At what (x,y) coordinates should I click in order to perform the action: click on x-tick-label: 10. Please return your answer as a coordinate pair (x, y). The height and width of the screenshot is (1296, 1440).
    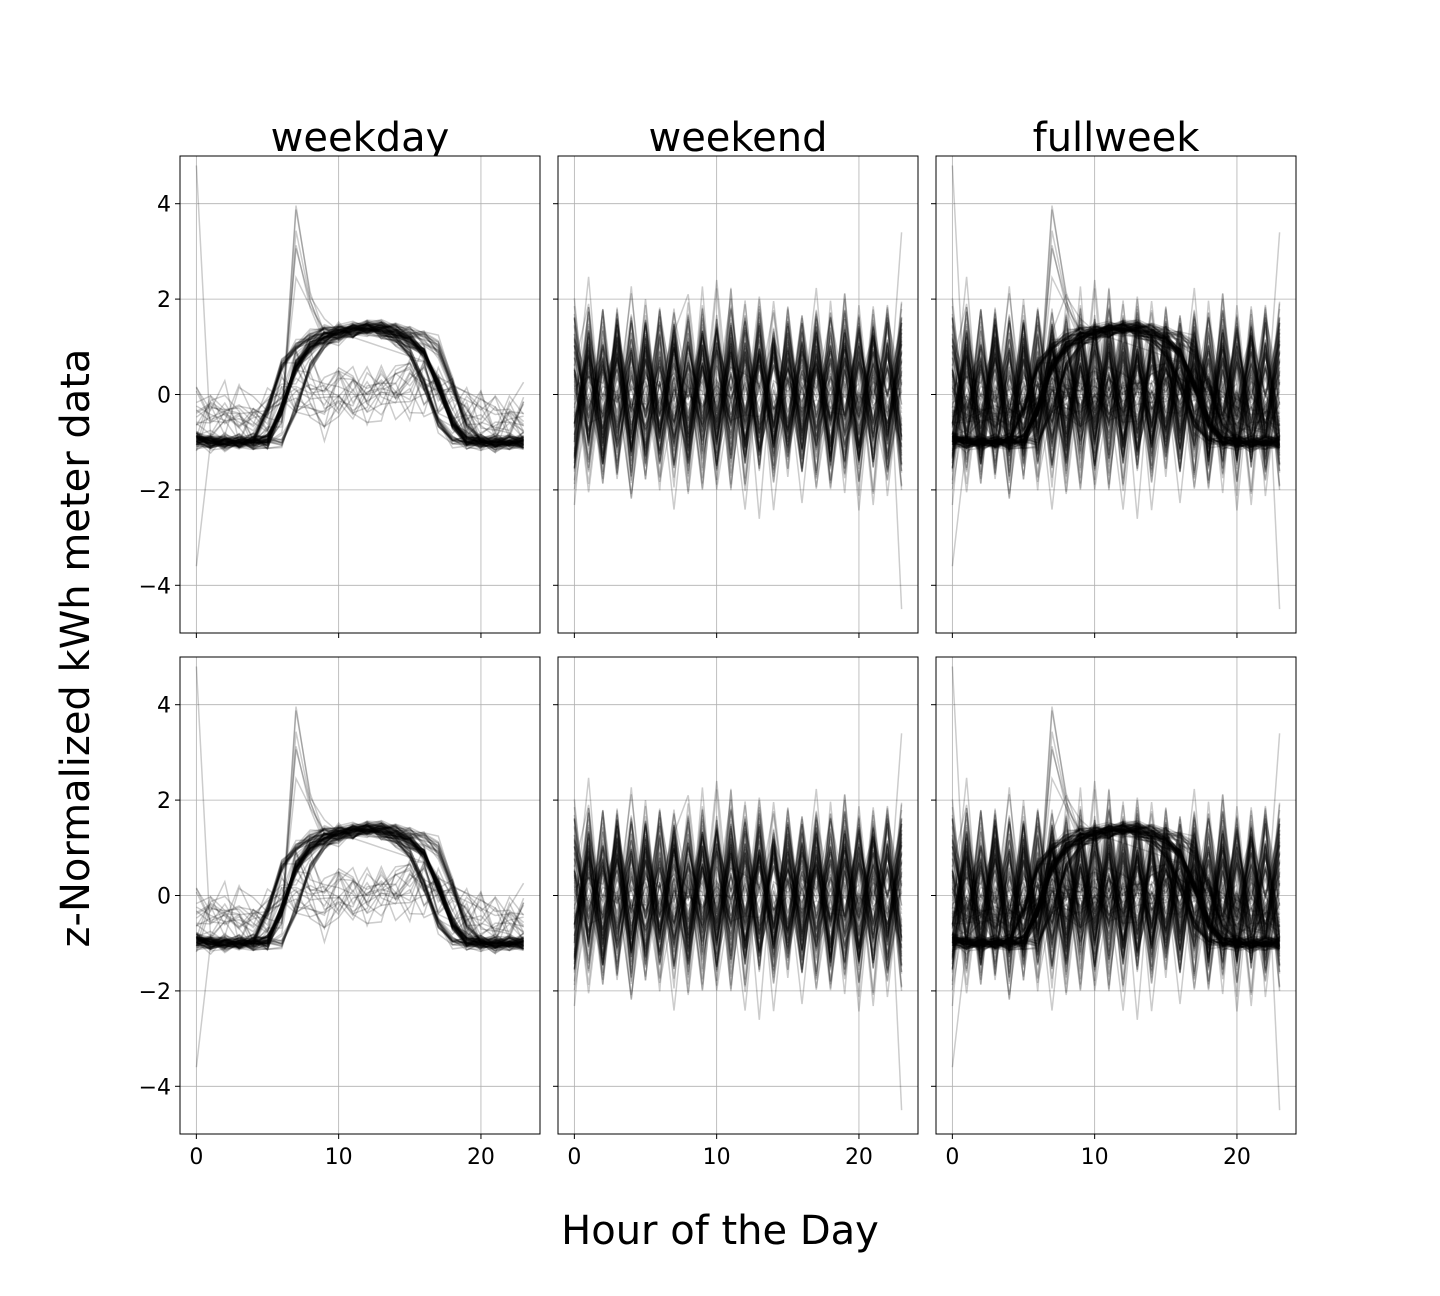
    Looking at the image, I should click on (1095, 1157).